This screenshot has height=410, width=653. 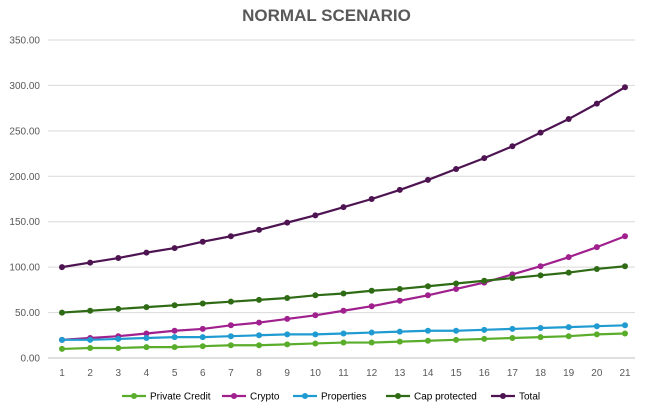 I want to click on legend-marker-total, so click(x=503, y=396).